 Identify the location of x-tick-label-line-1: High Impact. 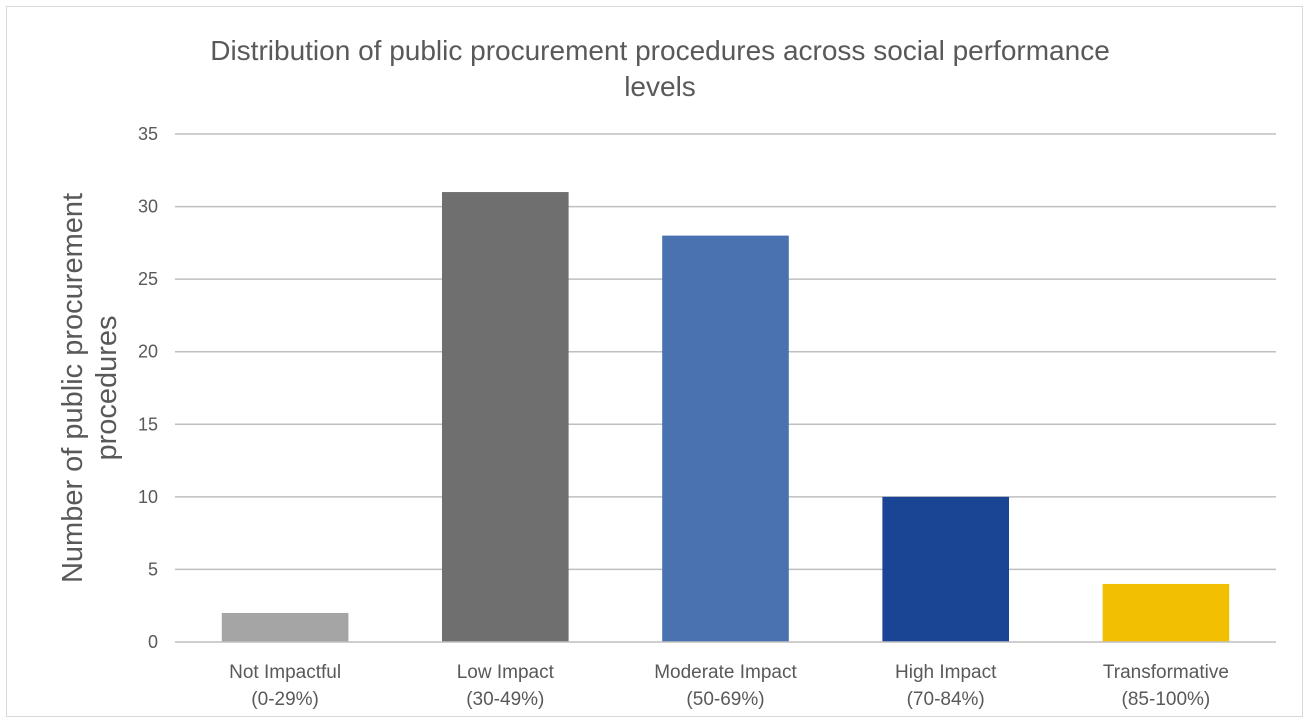
(946, 672).